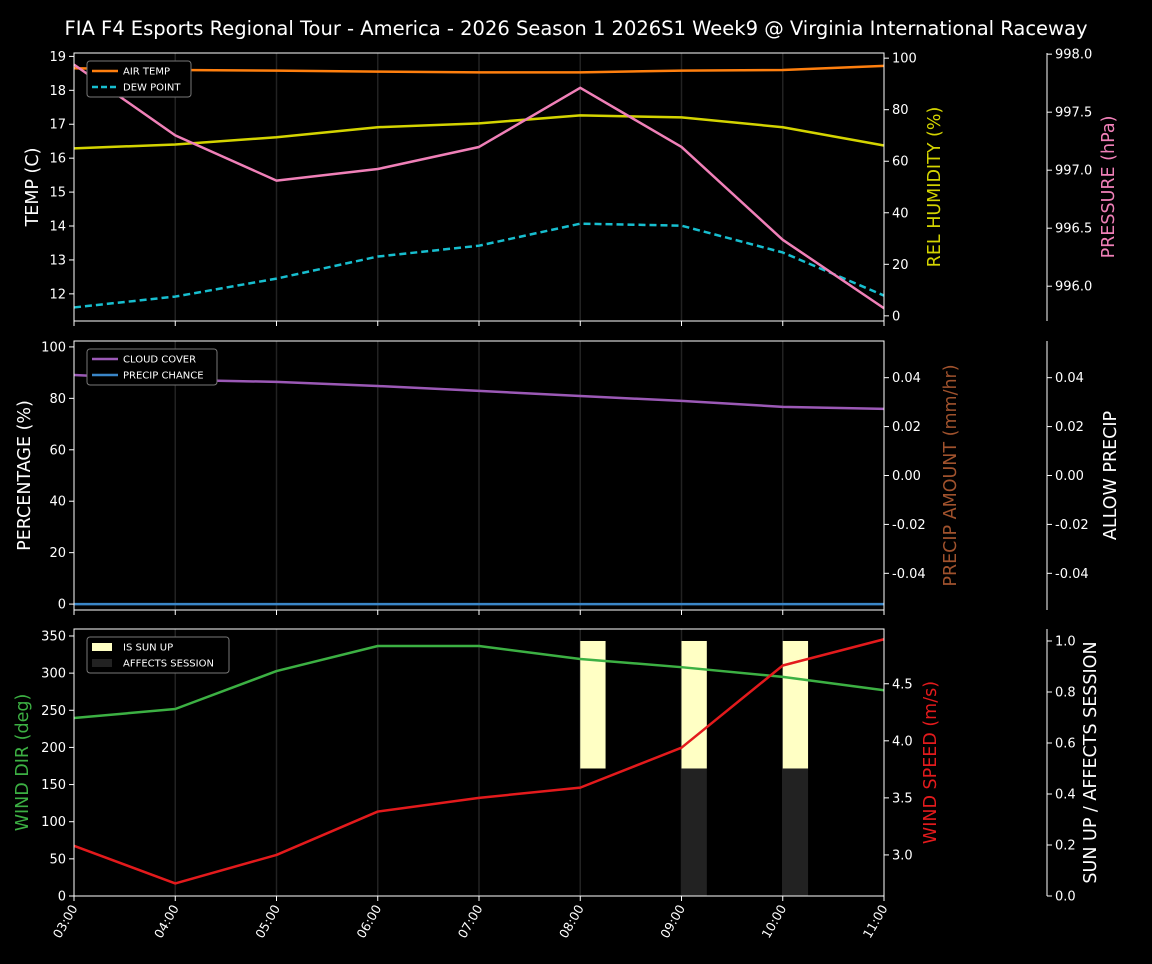 The image size is (1152, 964). Describe the element at coordinates (57, 91) in the screenshot. I see `left-tick-label: 18` at that location.